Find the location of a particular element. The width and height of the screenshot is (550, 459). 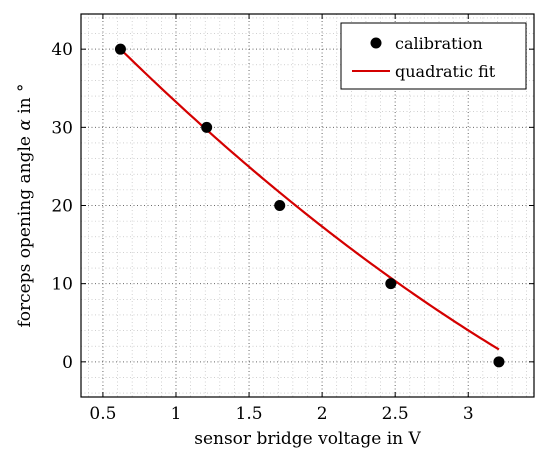

legend-calibration-label: calibration is located at coordinates (439, 43).